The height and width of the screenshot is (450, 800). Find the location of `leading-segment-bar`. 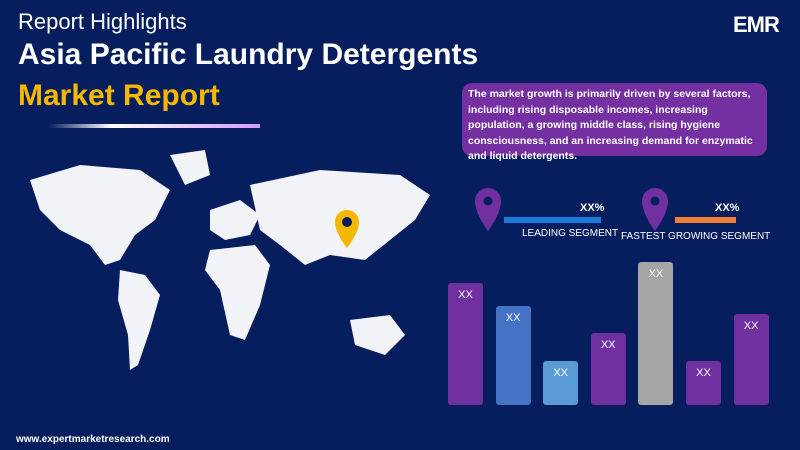

leading-segment-bar is located at coordinates (552, 220).